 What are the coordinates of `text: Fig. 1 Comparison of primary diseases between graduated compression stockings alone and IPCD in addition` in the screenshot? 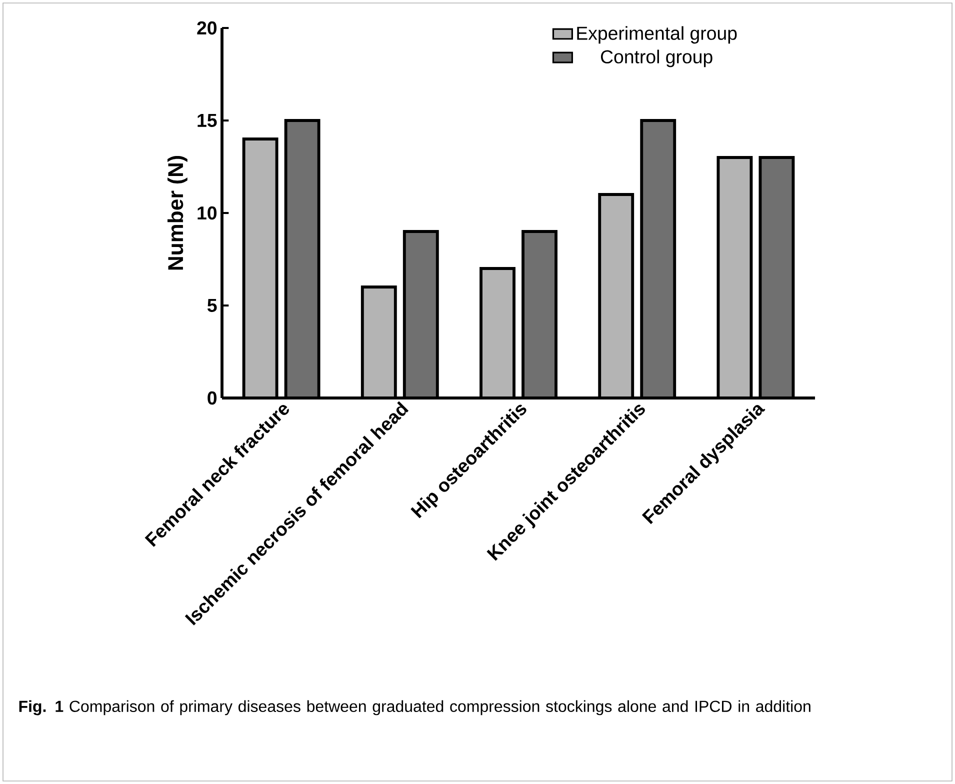 It's located at (414, 708).